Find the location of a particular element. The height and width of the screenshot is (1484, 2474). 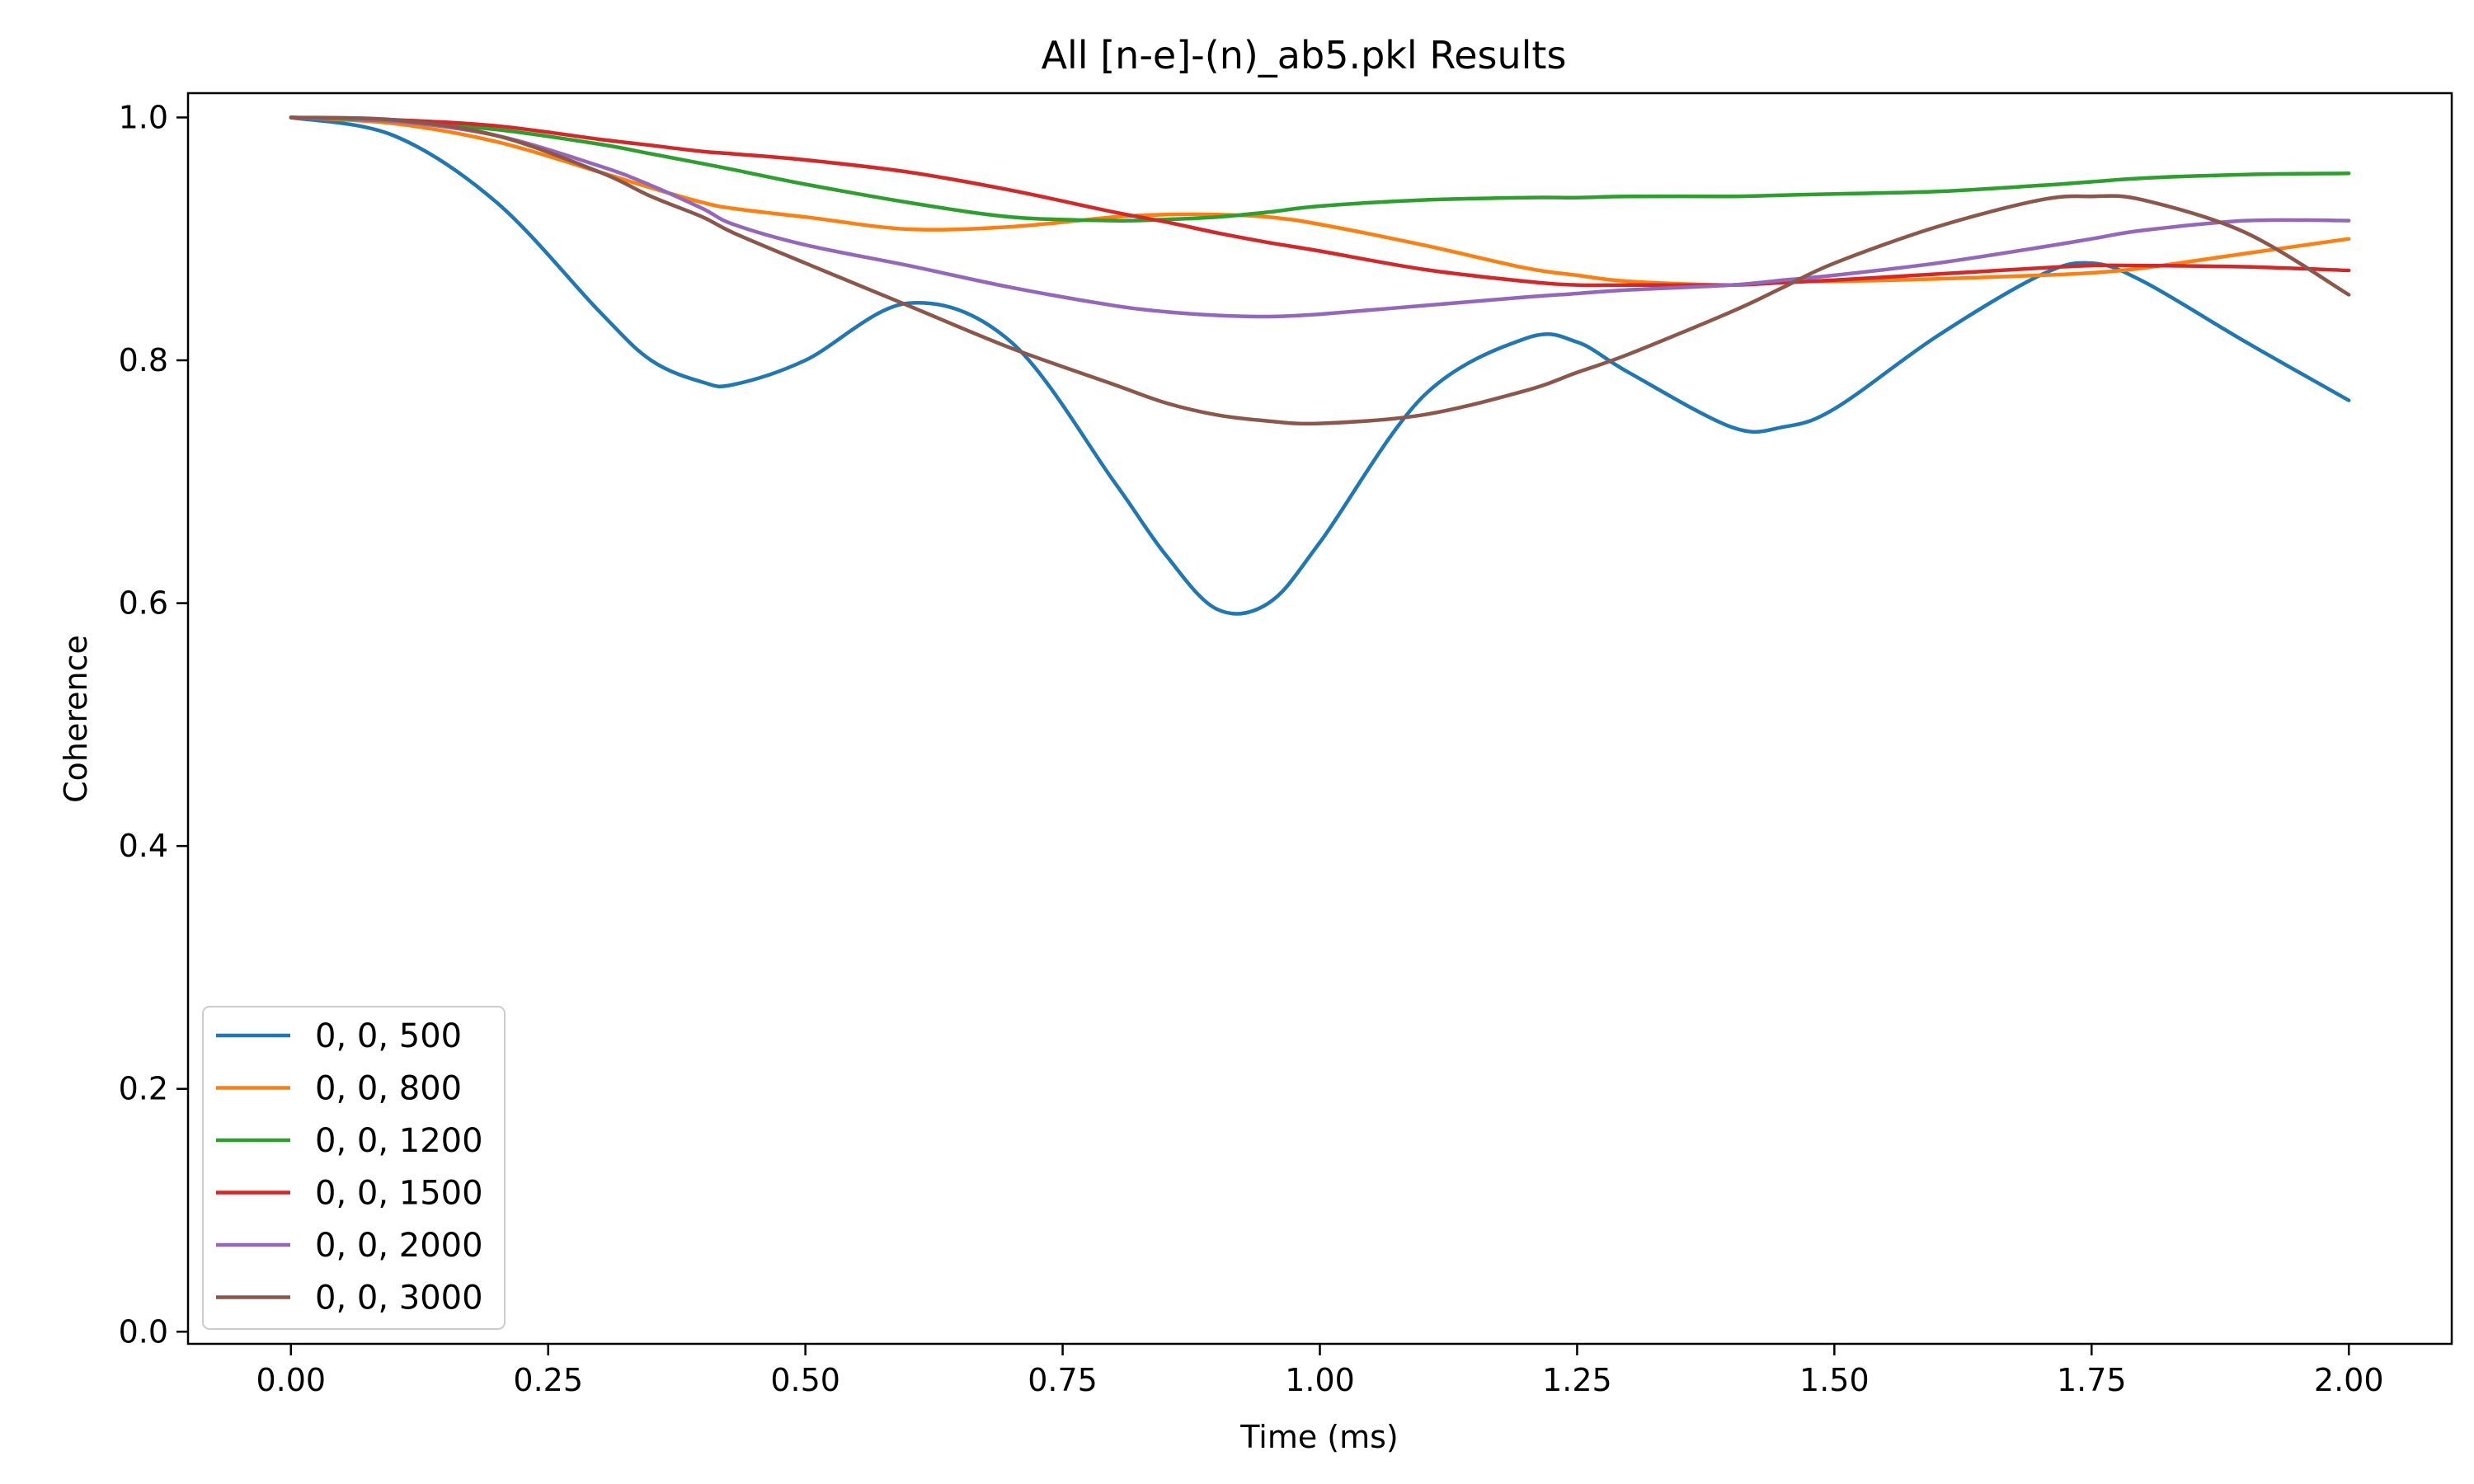

x-tick-label: 1.75 is located at coordinates (2092, 1380).